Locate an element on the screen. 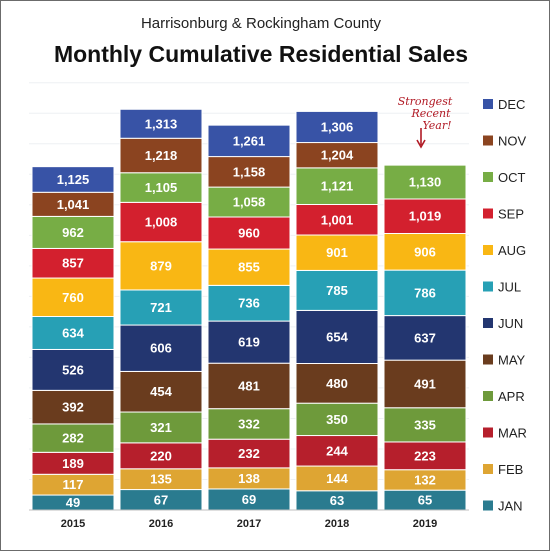  bar-segment-2019-may is located at coordinates (425, 384).